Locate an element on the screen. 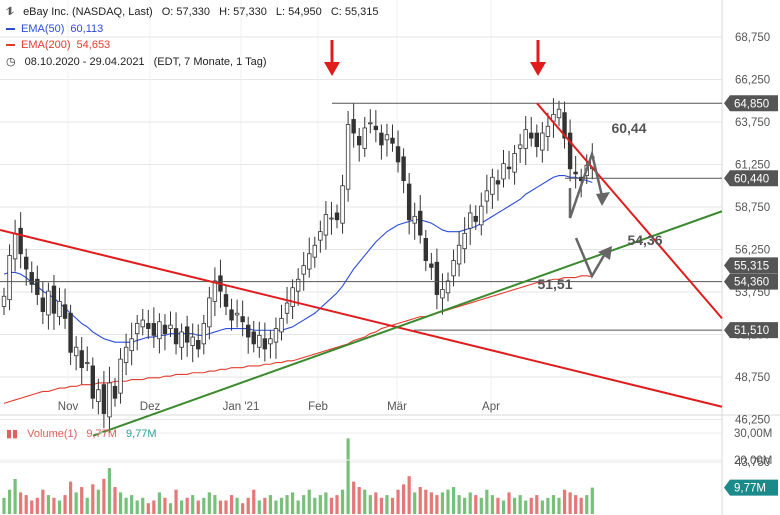  y-tick-label: 66,250 is located at coordinates (752, 81).